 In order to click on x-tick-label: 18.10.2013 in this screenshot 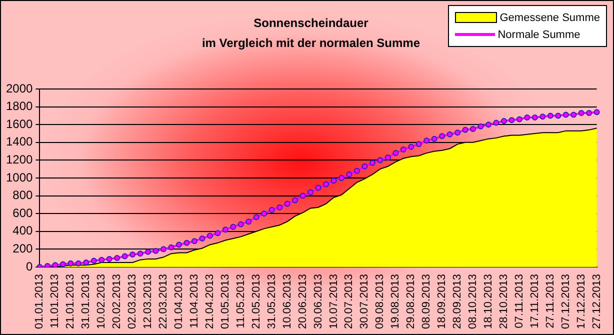, I will do `click(488, 302)`.